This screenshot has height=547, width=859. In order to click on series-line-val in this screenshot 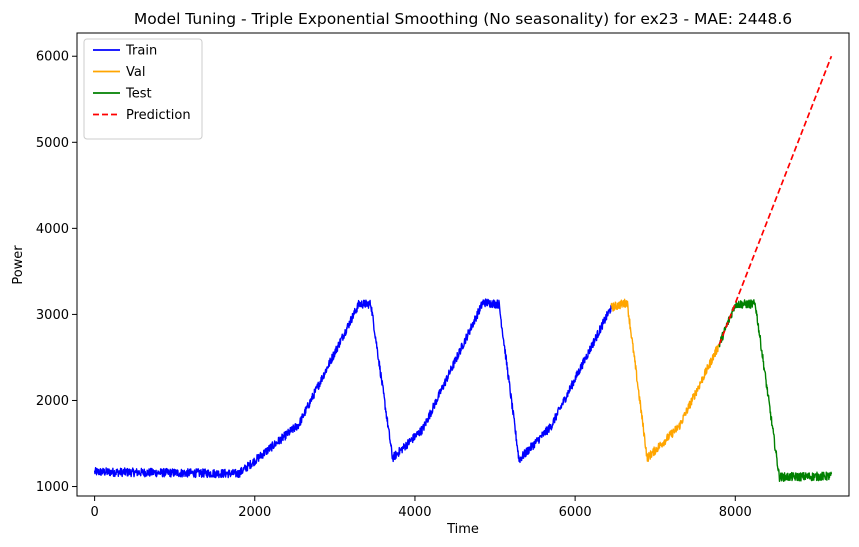, I will do `click(665, 380)`.